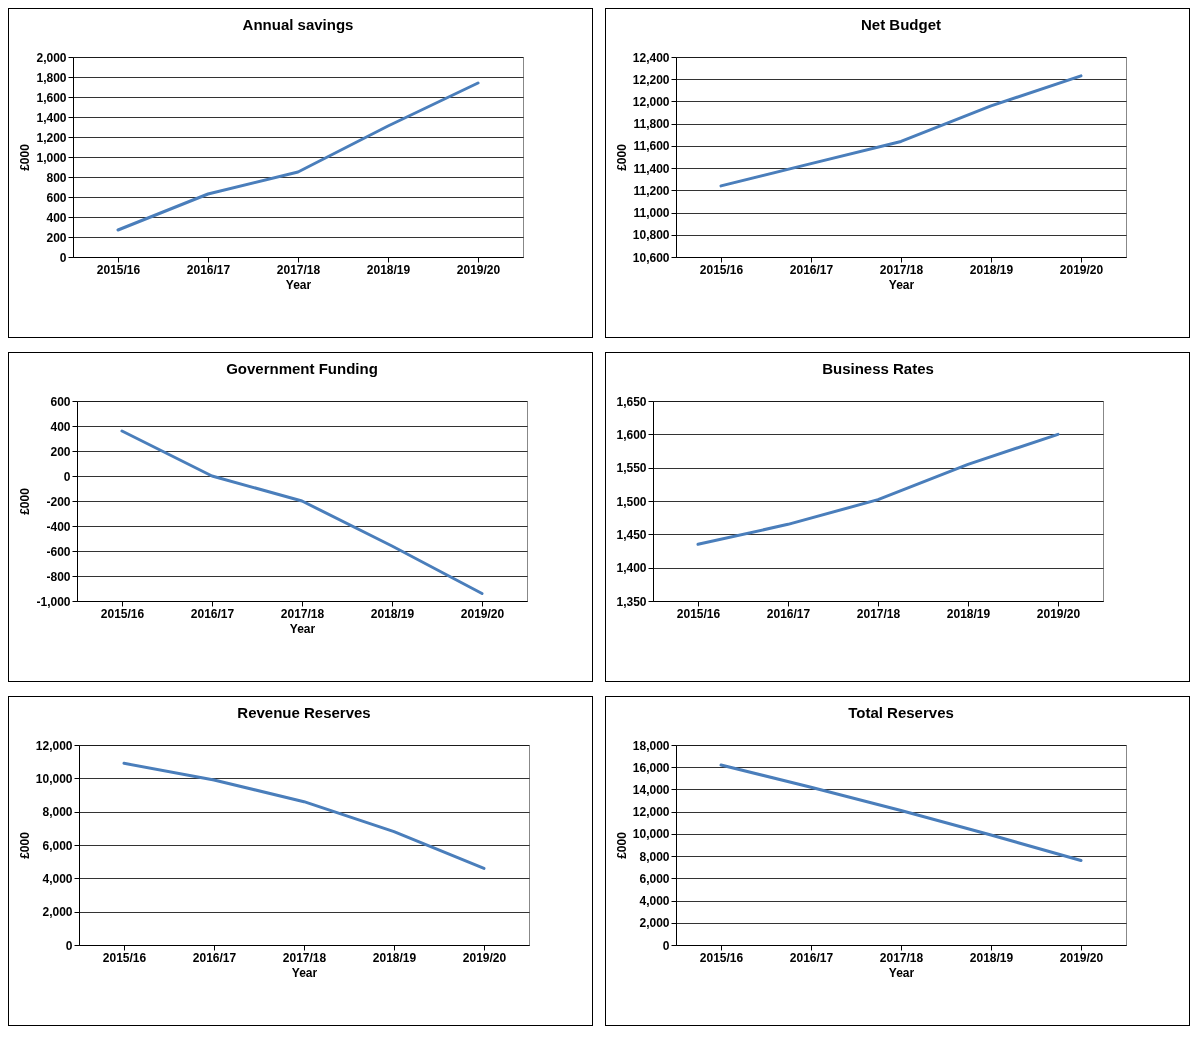  Describe the element at coordinates (304, 712) in the screenshot. I see `chart-title: Revenue Reserves` at that location.